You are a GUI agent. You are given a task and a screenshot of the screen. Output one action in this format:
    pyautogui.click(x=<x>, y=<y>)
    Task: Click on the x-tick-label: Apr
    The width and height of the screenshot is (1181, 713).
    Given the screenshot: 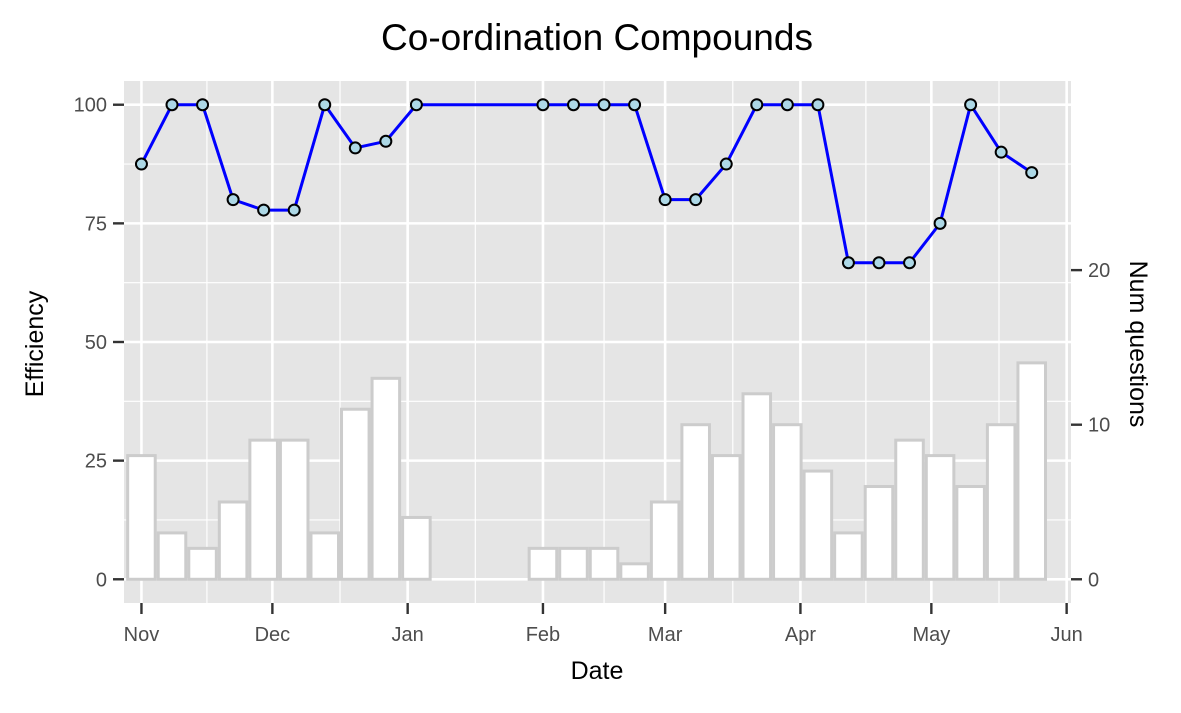 What is the action you would take?
    pyautogui.click(x=800, y=635)
    